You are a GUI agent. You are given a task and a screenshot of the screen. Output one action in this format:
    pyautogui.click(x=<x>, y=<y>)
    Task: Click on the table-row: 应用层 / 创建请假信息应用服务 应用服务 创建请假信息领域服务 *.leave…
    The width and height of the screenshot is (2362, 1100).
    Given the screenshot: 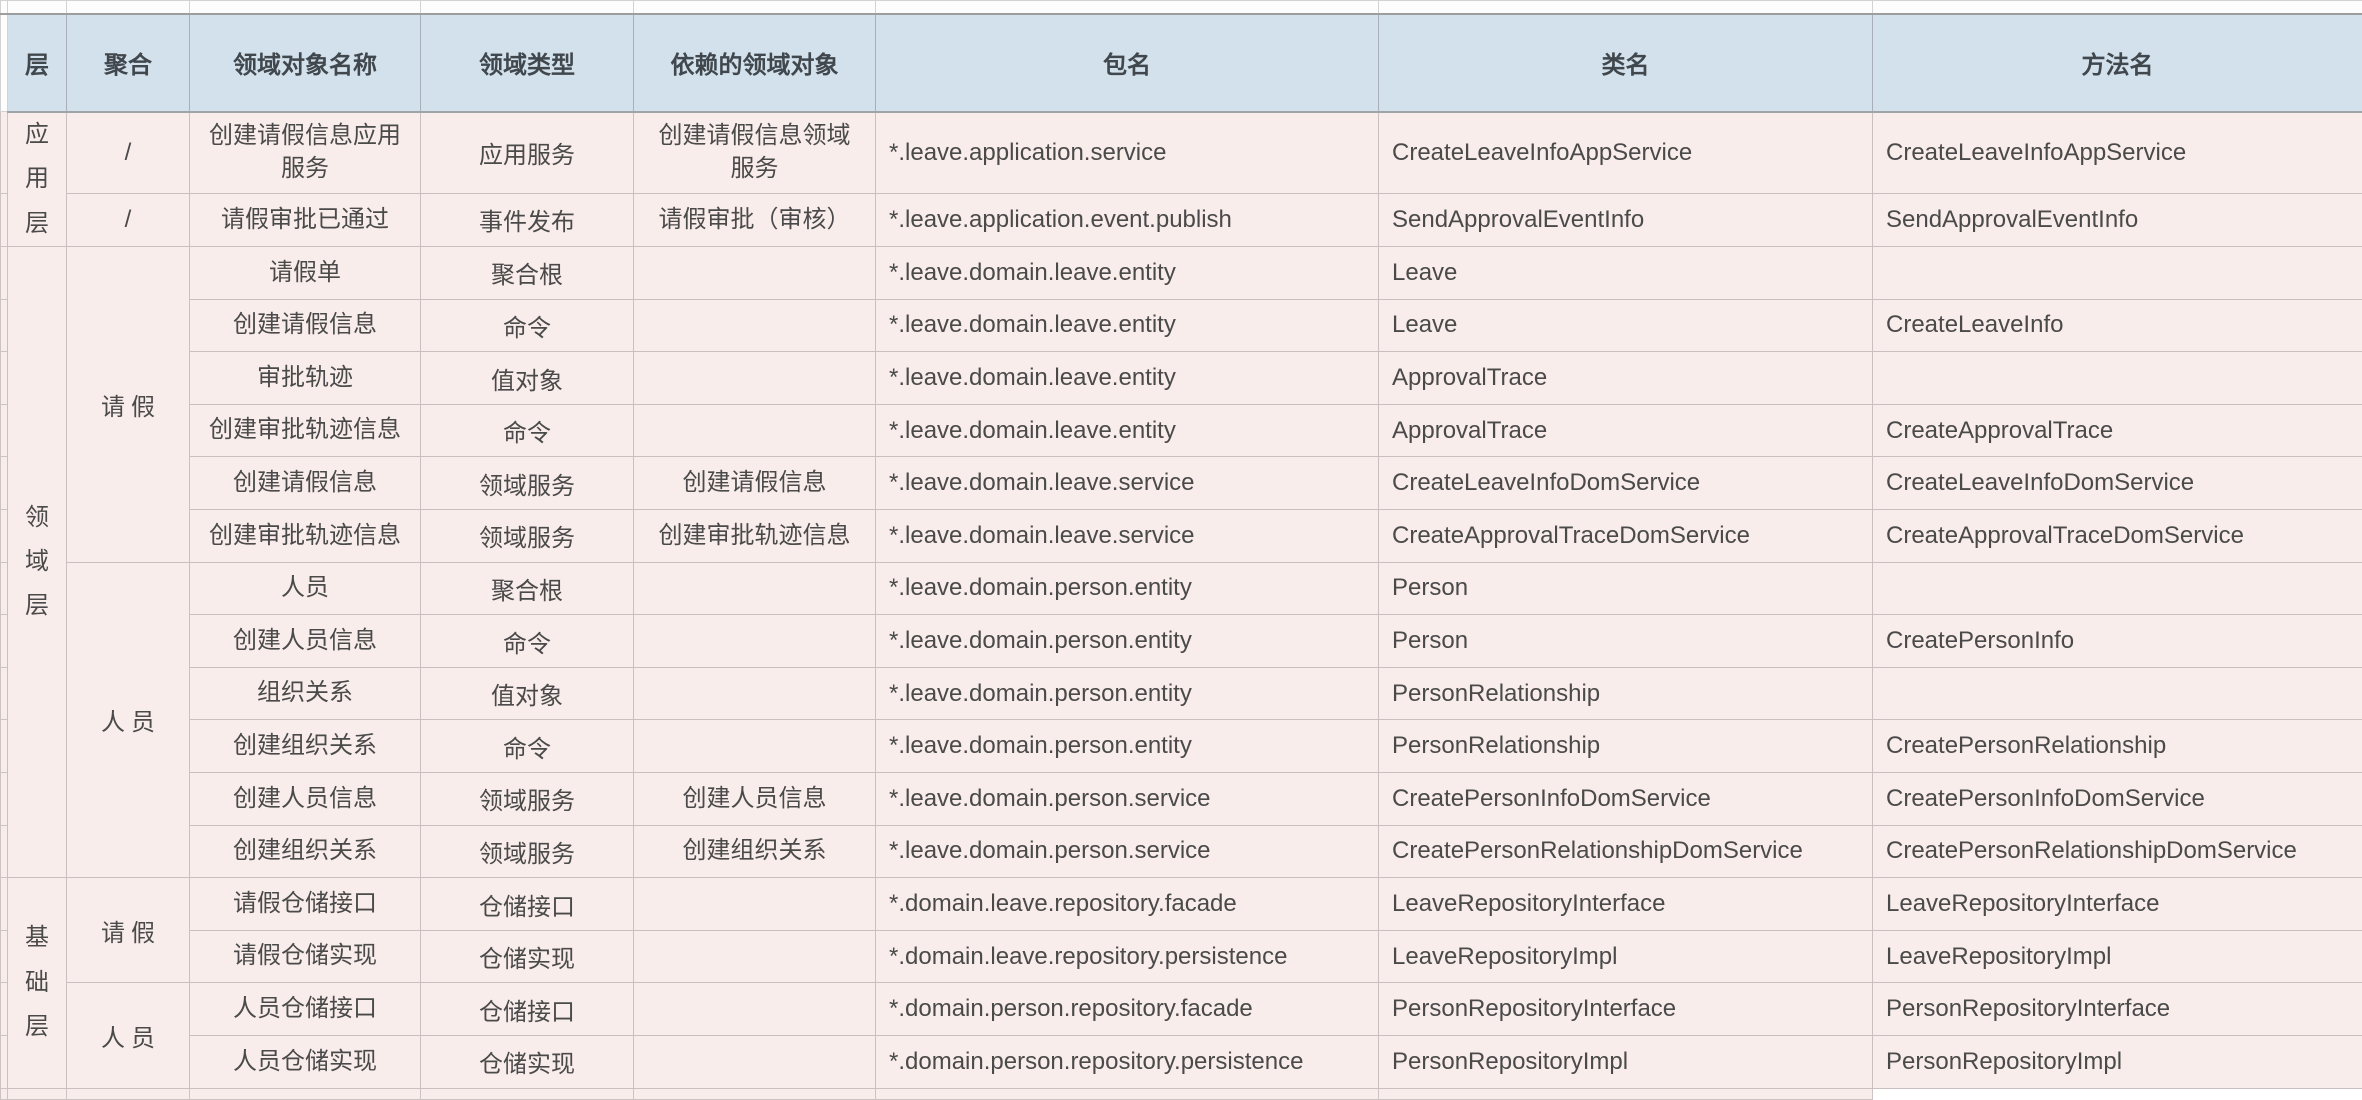 What is the action you would take?
    pyautogui.click(x=1181, y=179)
    